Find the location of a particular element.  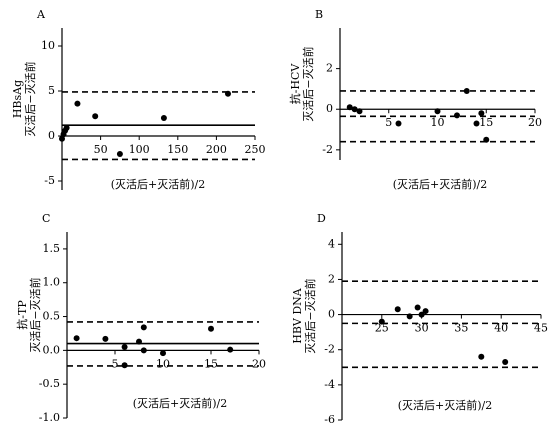

x-tick-label: 50 is located at coordinates (101, 149).